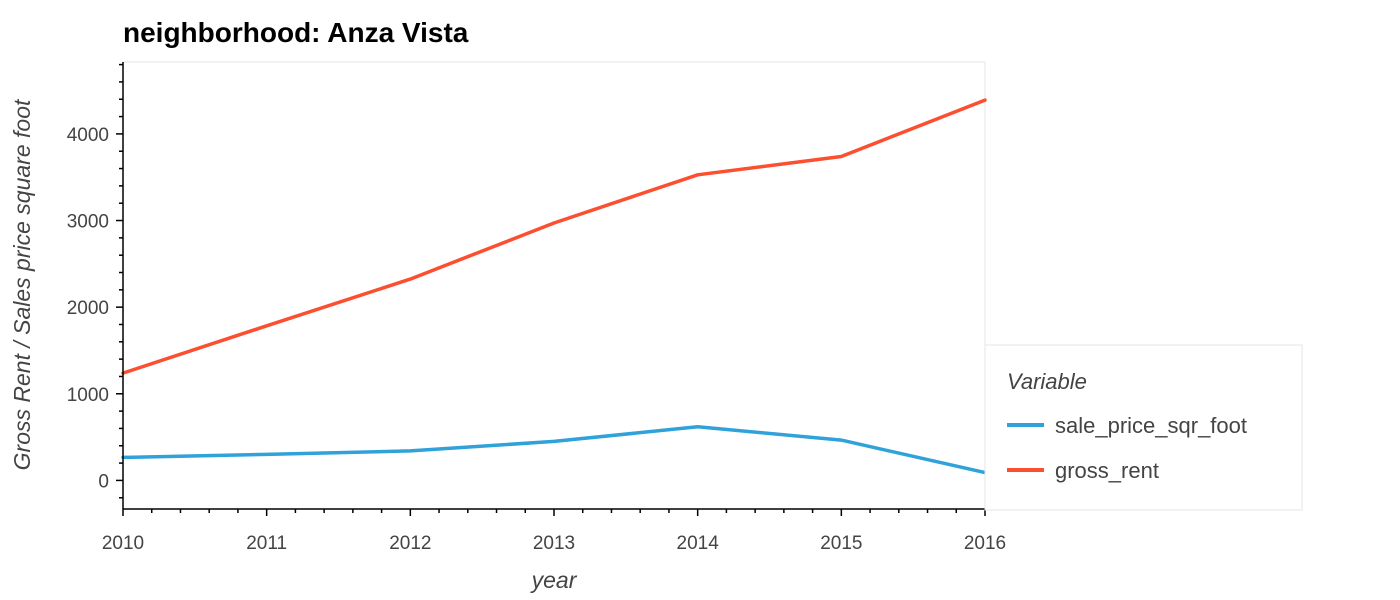 The height and width of the screenshot is (600, 1400). I want to click on legend-box, so click(1143, 427).